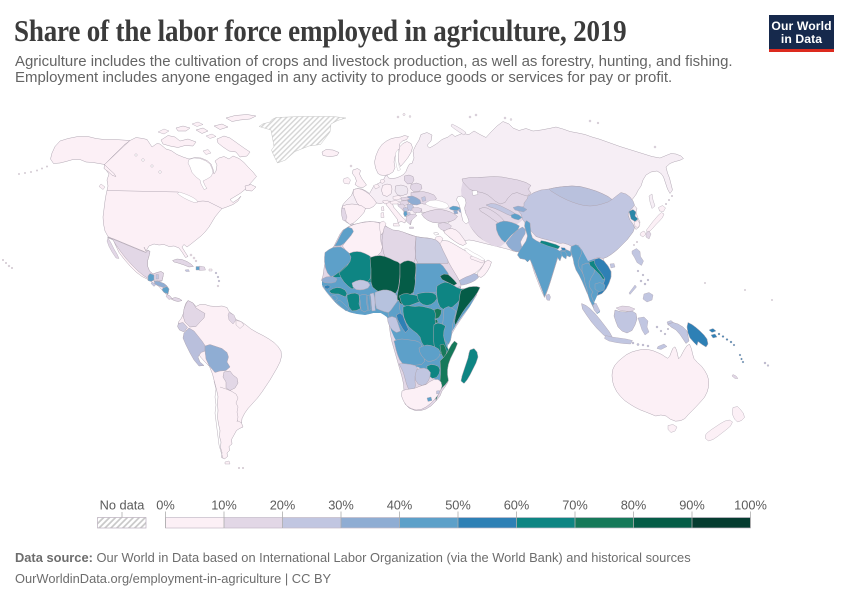  I want to click on svg-text: No data, so click(123, 505).